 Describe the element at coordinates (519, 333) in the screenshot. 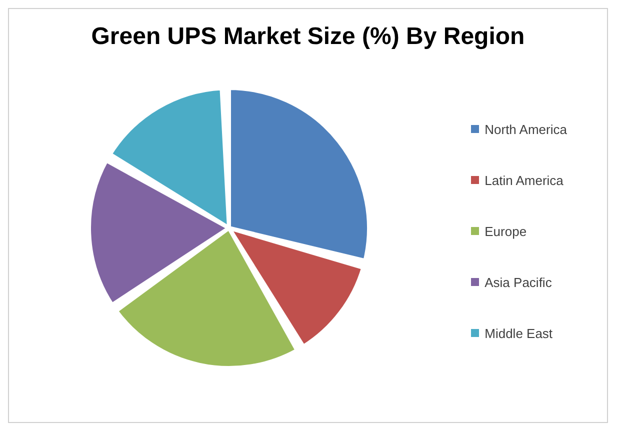

I see `legend-label: Middle East` at that location.